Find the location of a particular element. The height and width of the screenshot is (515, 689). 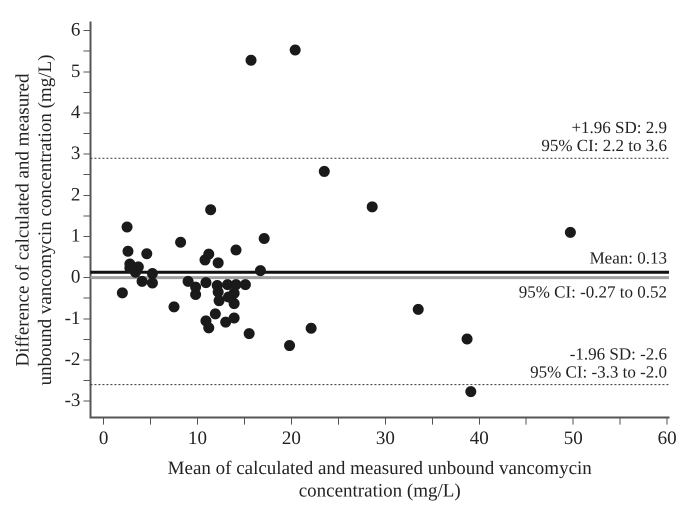

y-tick-label: 6 is located at coordinates (75, 30).